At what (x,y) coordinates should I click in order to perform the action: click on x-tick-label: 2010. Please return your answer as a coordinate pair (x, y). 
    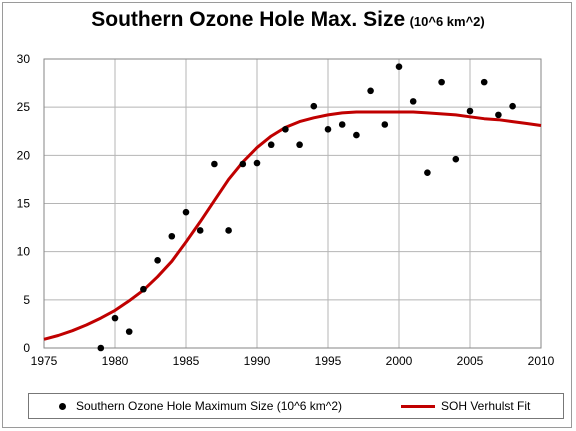
    Looking at the image, I should click on (541, 361).